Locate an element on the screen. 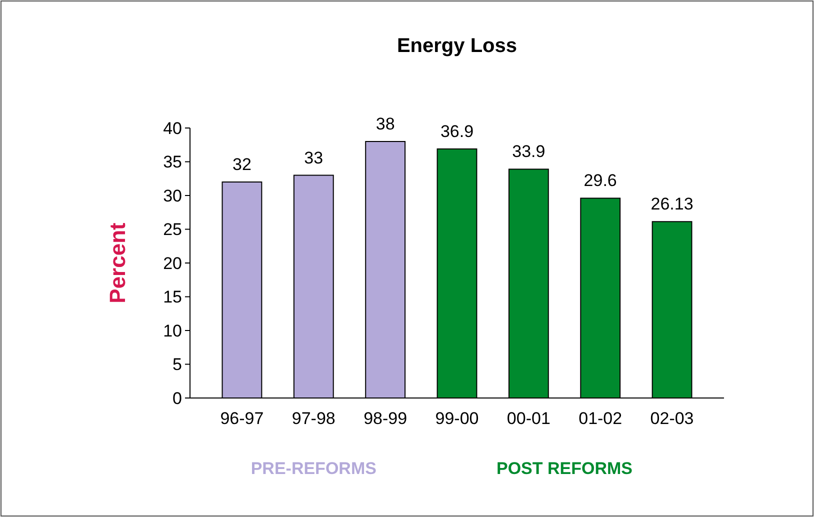  y-tick-label: 15 is located at coordinates (172, 297).